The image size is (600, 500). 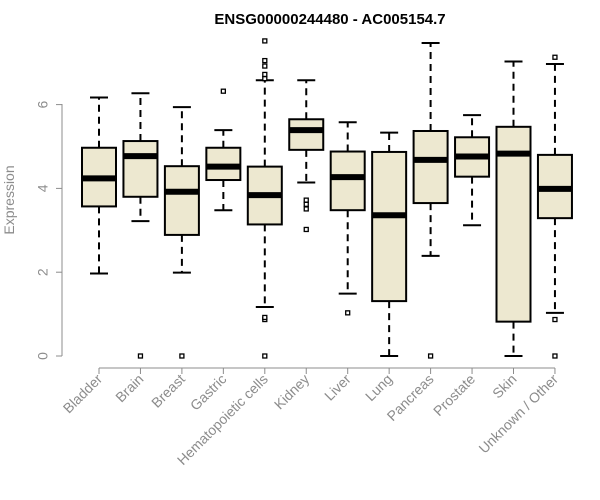 I want to click on x-tick-label-prostate: Prostate, so click(x=454, y=395).